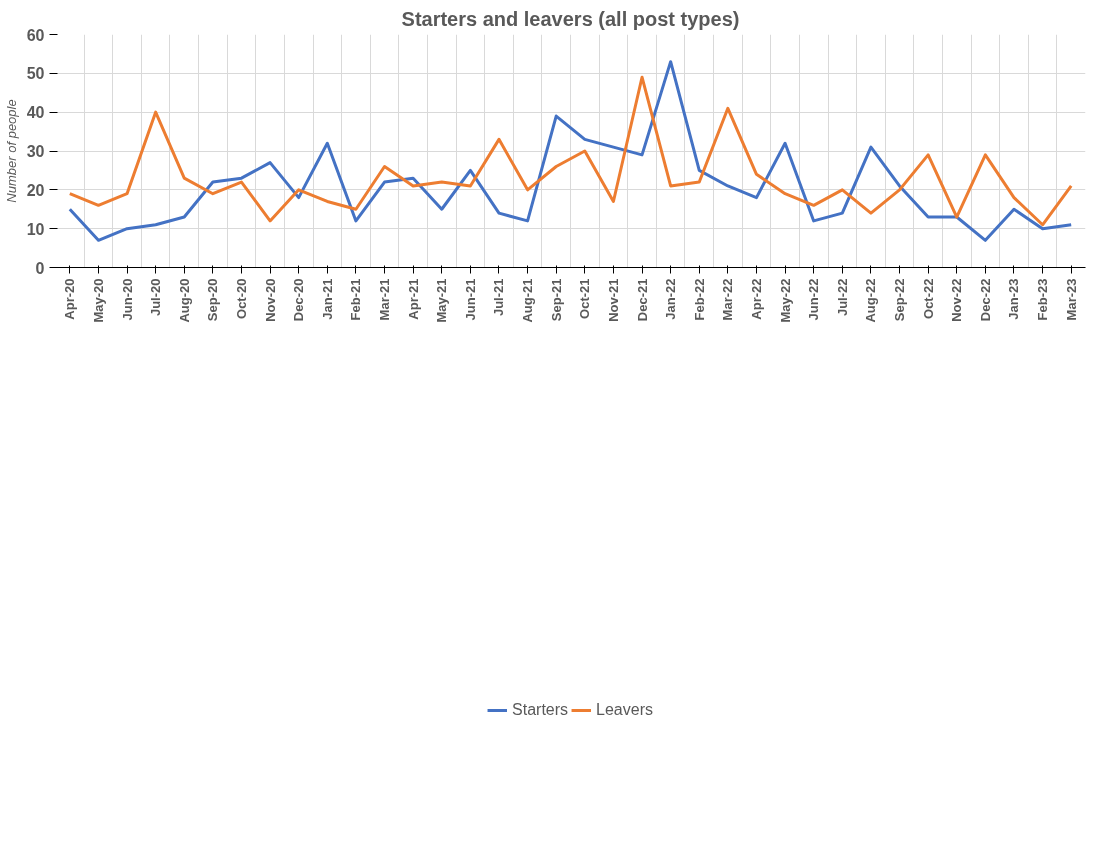 The height and width of the screenshot is (855, 1104). I want to click on x-tick-label: Aug-21, so click(528, 300).